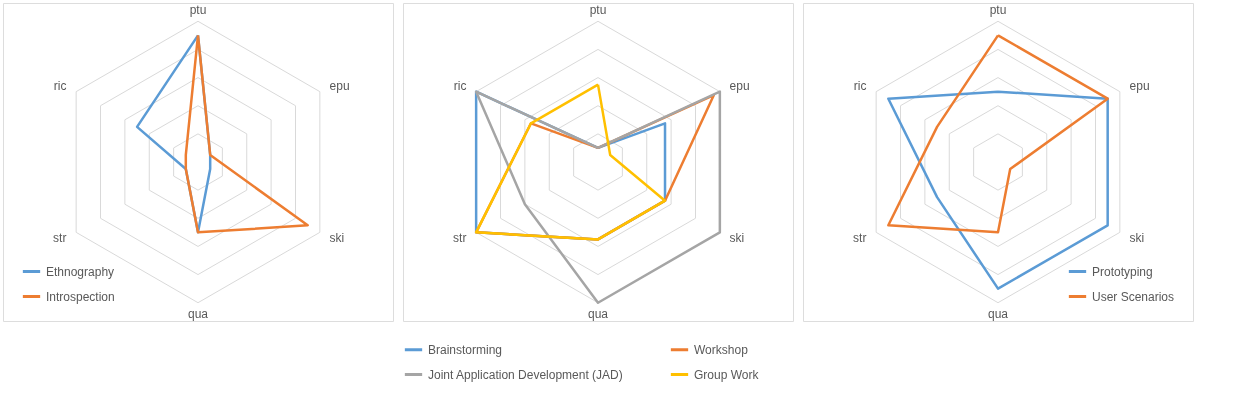 The width and height of the screenshot is (1241, 408). Describe the element at coordinates (721, 349) in the screenshot. I see `legend-label: Workshop` at that location.